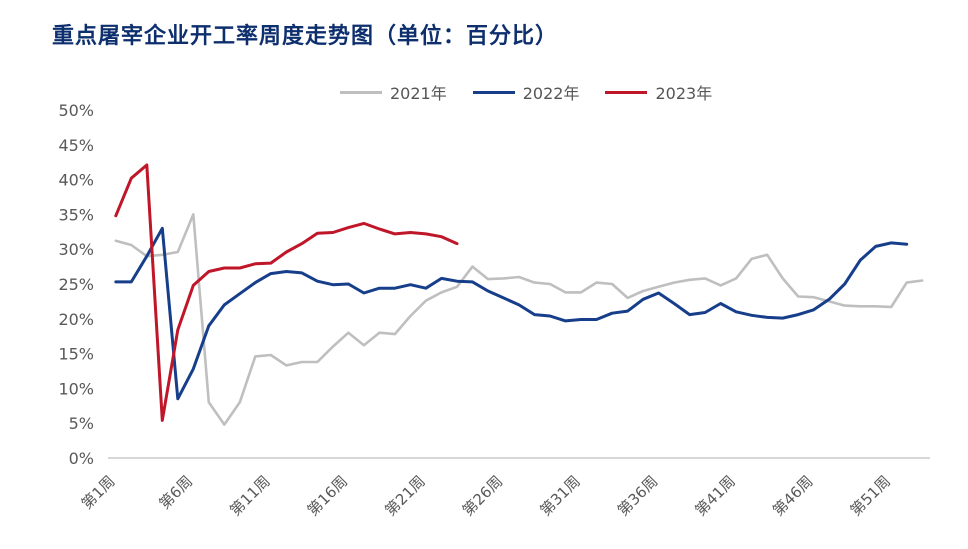 The image size is (968, 549). Describe the element at coordinates (327, 495) in the screenshot. I see `x-tick-label: 第16周` at that location.